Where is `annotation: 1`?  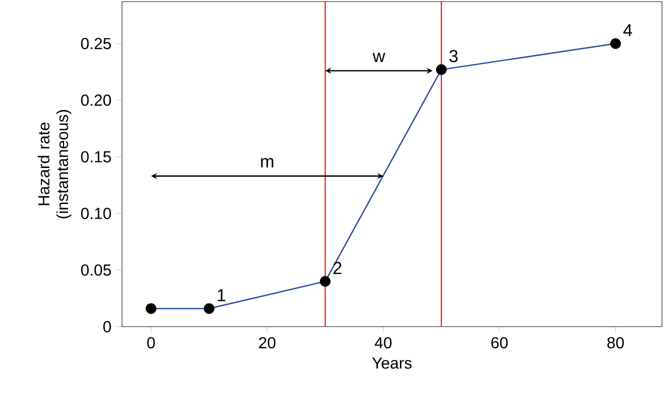 annotation: 1 is located at coordinates (222, 295).